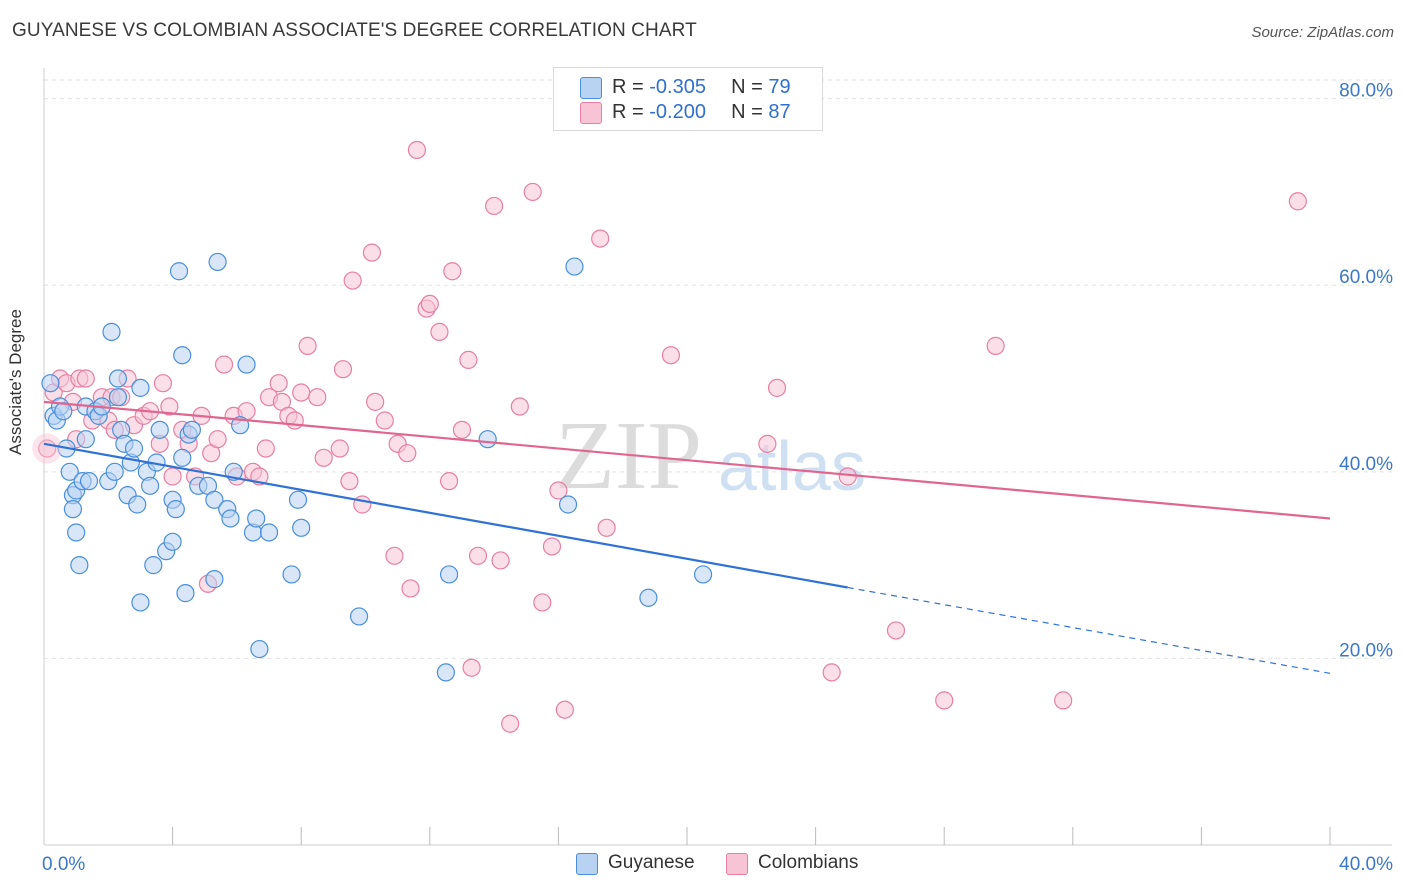 The width and height of the screenshot is (1406, 892). I want to click on guyanese-swatch, so click(591, 88).